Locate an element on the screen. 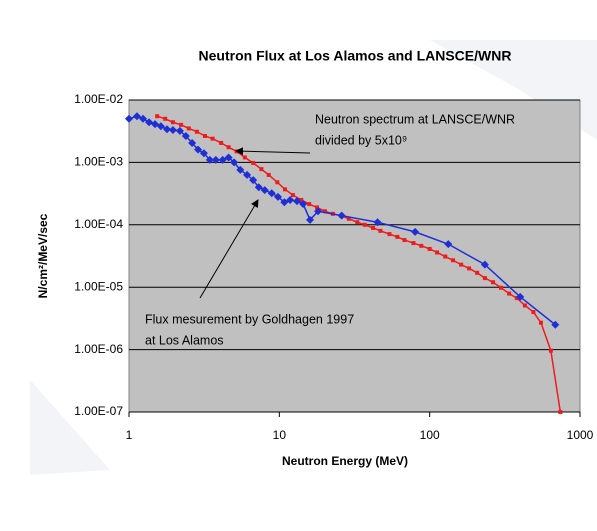 This screenshot has height=531, width=597. annotation: Neutron spectrum at LANSCE/WNR is located at coordinates (415, 119).